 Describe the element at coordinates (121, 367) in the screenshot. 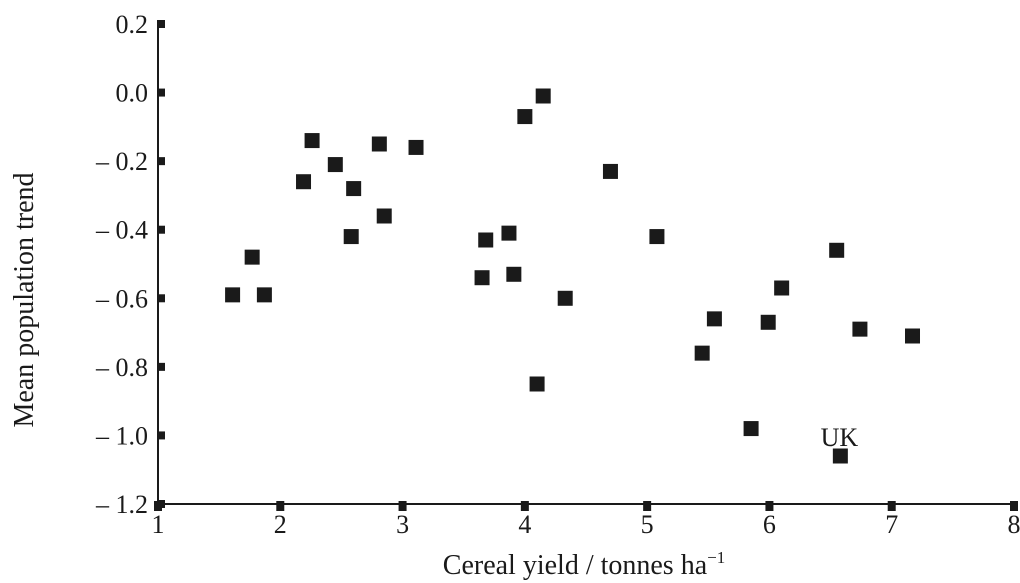

I see `y-tick-label: – 0.8` at that location.